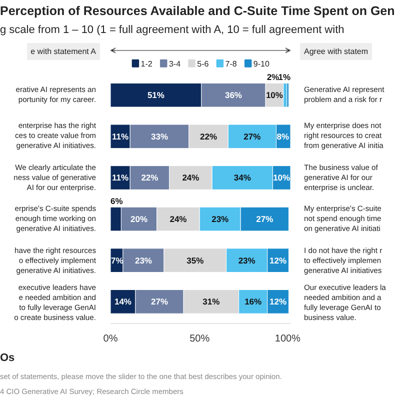 This screenshot has width=400, height=400. What do you see at coordinates (173, 30) in the screenshot?
I see `chart-subtitle: g scale from 1 – 10 (1 = full agreement with A, 10 = full agreement with` at bounding box center [173, 30].